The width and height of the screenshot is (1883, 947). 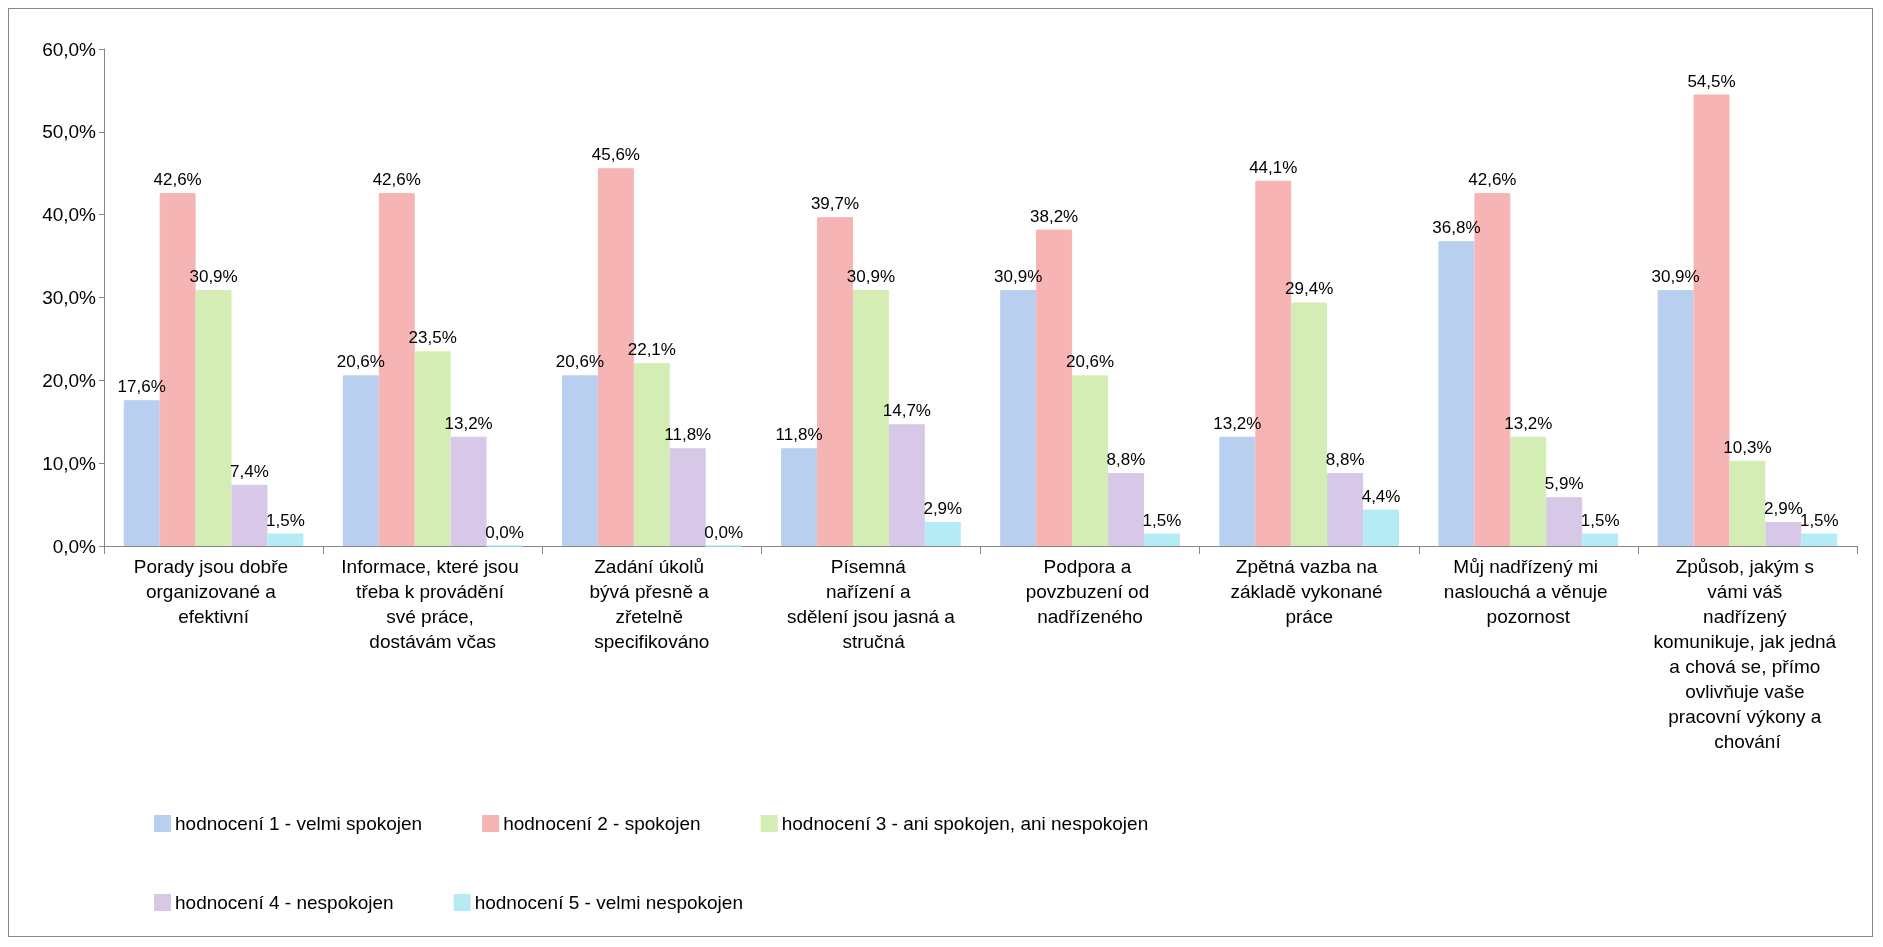 I want to click on x-tick-label: Můj nadřízený mi naslouchá a věnuje pozornost, so click(x=1528, y=591).